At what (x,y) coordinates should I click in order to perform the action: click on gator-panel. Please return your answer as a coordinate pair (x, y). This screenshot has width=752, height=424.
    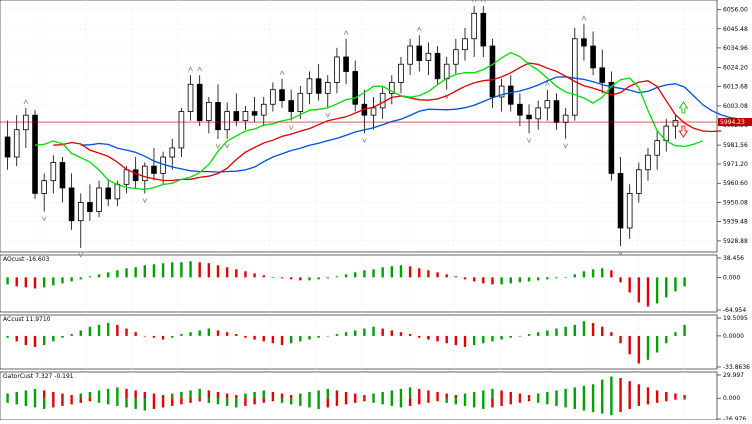
    Looking at the image, I should click on (359, 396).